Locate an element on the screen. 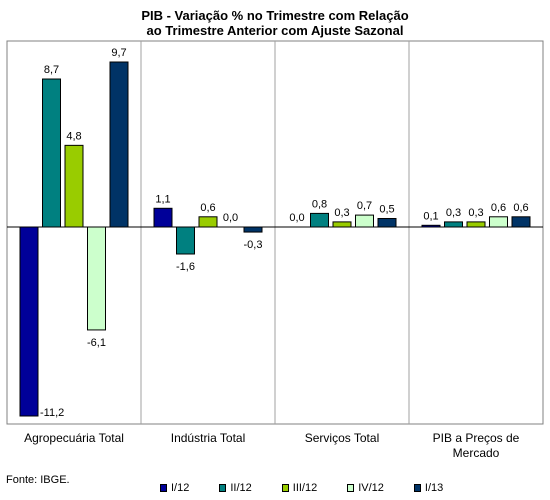  legend-label: III/12 is located at coordinates (305, 488).